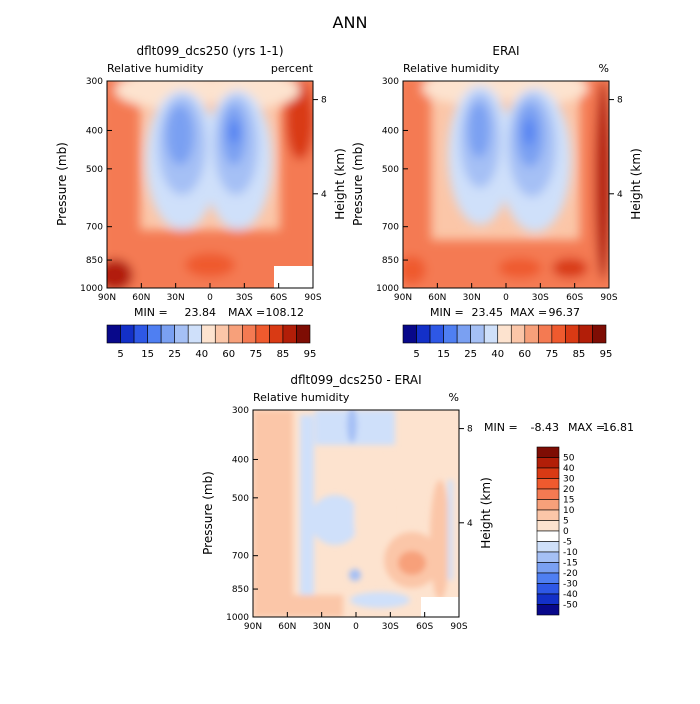  I want to click on colorbar-label: 50, so click(569, 459).